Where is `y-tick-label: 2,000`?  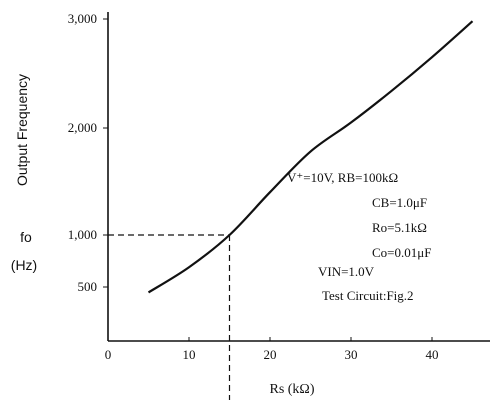
y-tick-label: 2,000 is located at coordinates (82, 127).